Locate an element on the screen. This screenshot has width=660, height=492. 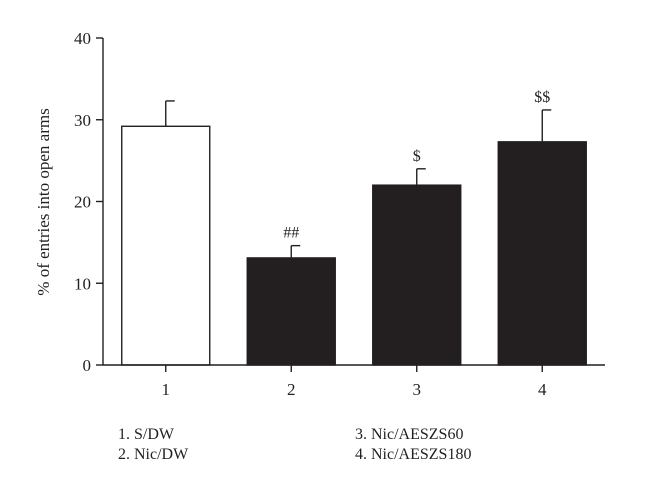
legend-item-4: 4. Nic/AESZS180 is located at coordinates (413, 454).